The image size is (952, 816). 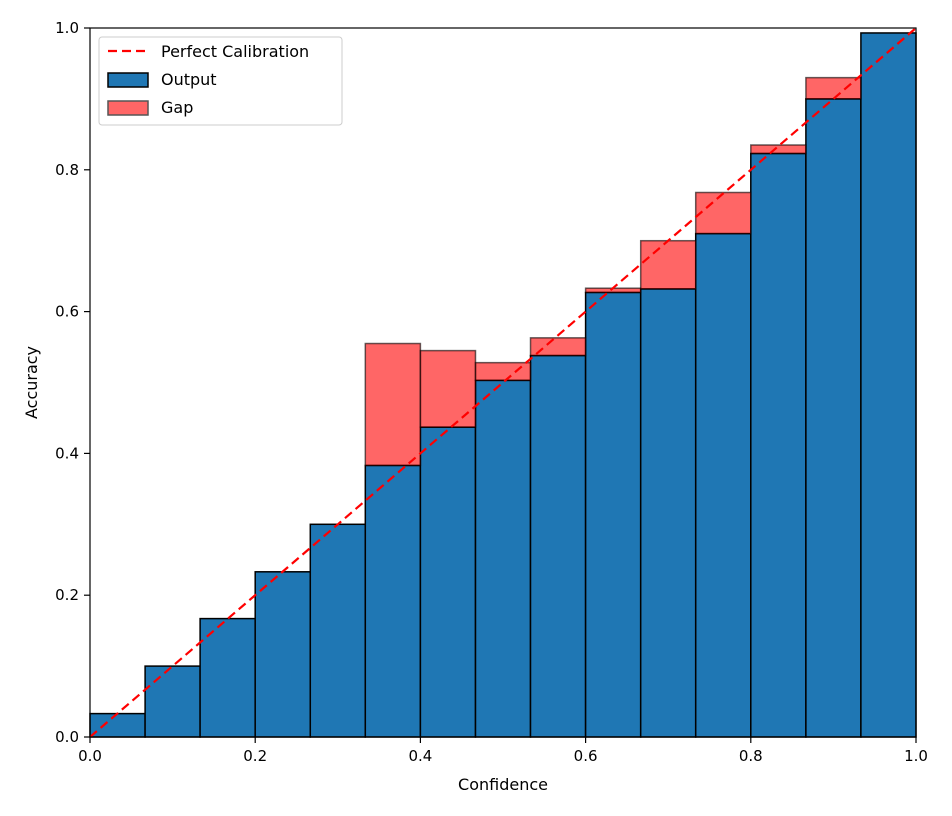 I want to click on legend-swatch-gap, so click(x=128, y=108).